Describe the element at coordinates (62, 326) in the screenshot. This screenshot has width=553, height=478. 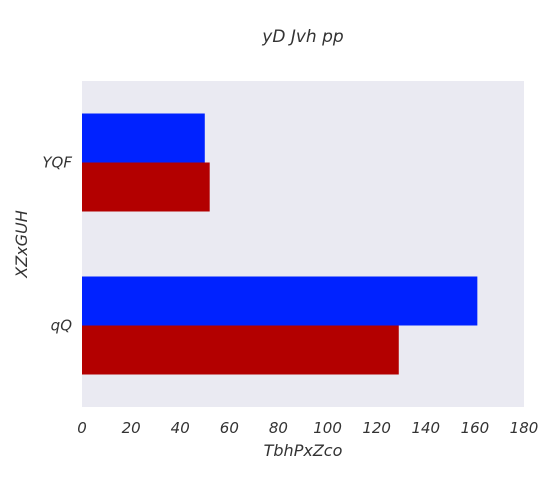
I see `y-tick-label: qQ` at that location.